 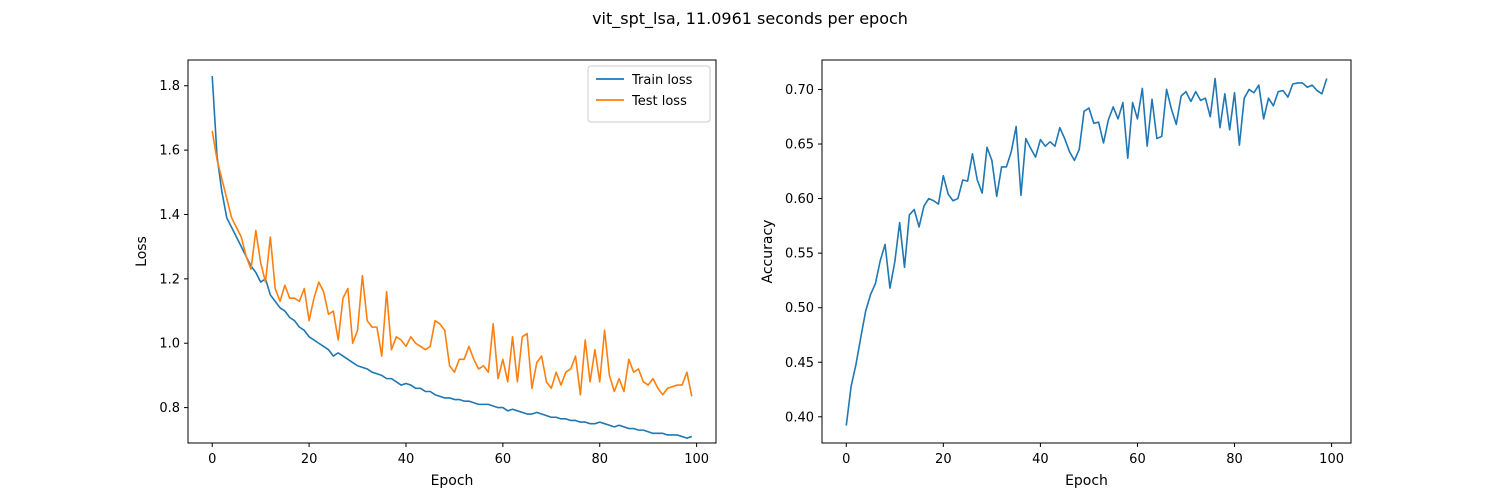 What do you see at coordinates (768, 252) in the screenshot?
I see `y-axis-label: Accuracy` at bounding box center [768, 252].